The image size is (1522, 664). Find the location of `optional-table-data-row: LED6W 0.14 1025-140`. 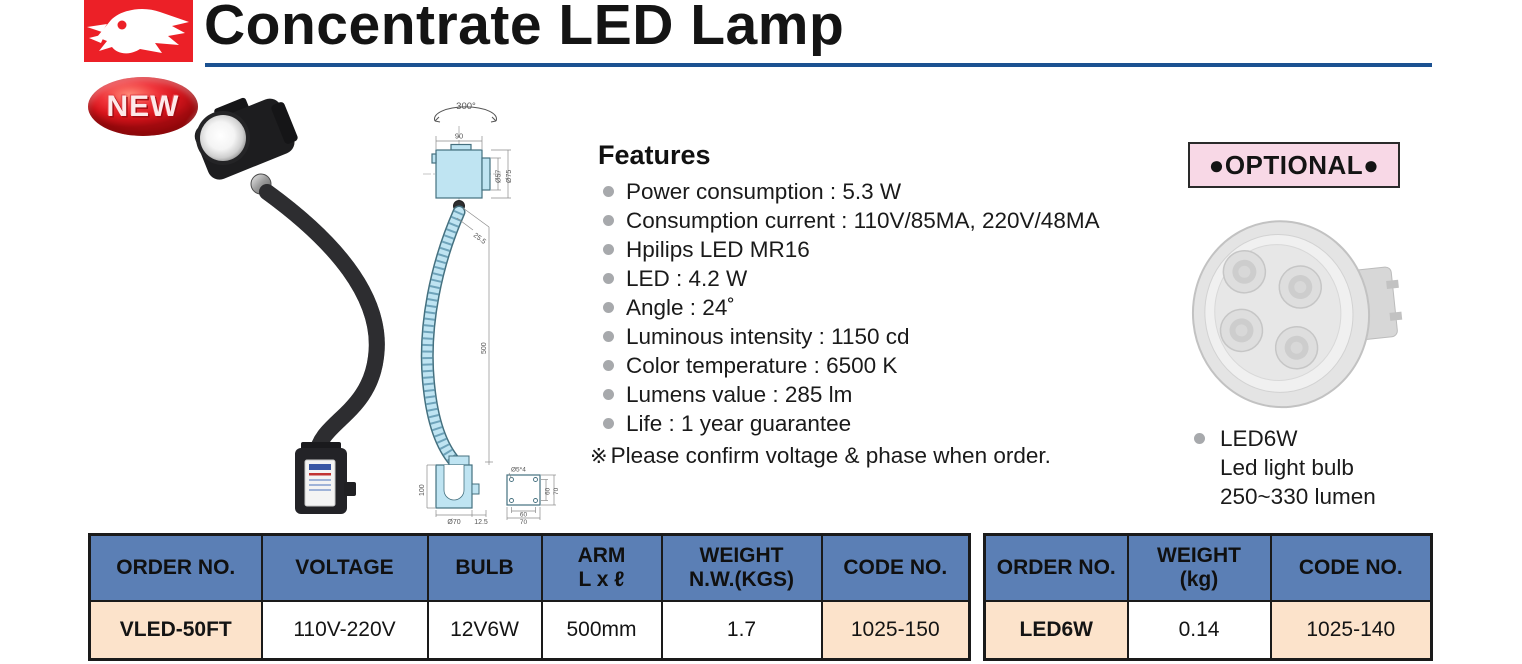

optional-table-data-row: LED6W 0.14 1025-140 is located at coordinates (1208, 630).